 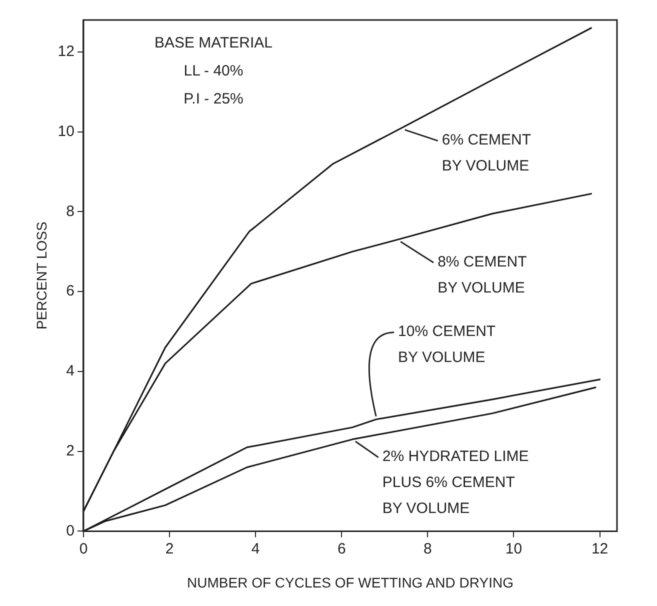 I want to click on x-tick-label: 6, so click(x=341, y=549).